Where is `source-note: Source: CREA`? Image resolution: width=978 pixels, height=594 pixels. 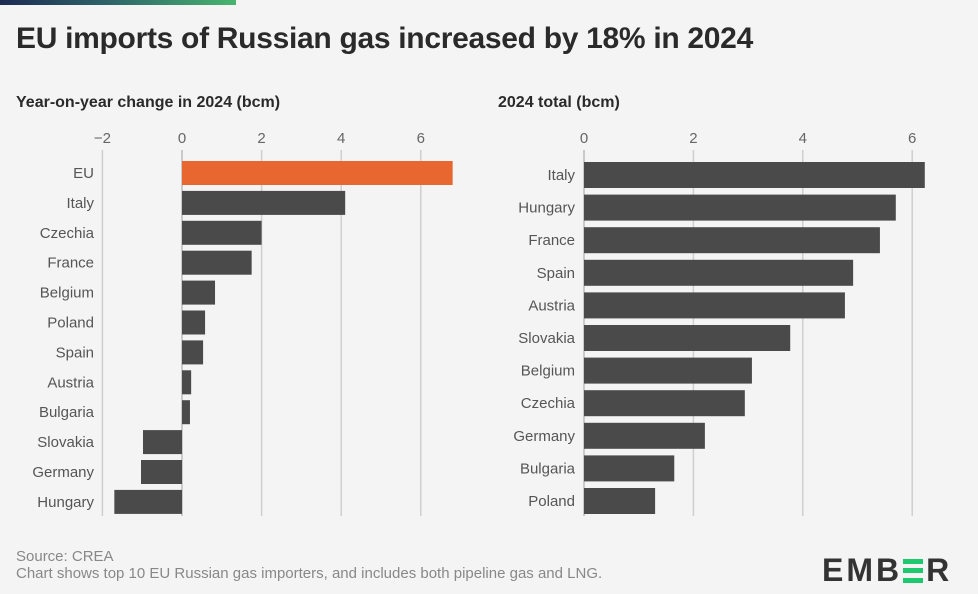
source-note: Source: CREA is located at coordinates (65, 556).